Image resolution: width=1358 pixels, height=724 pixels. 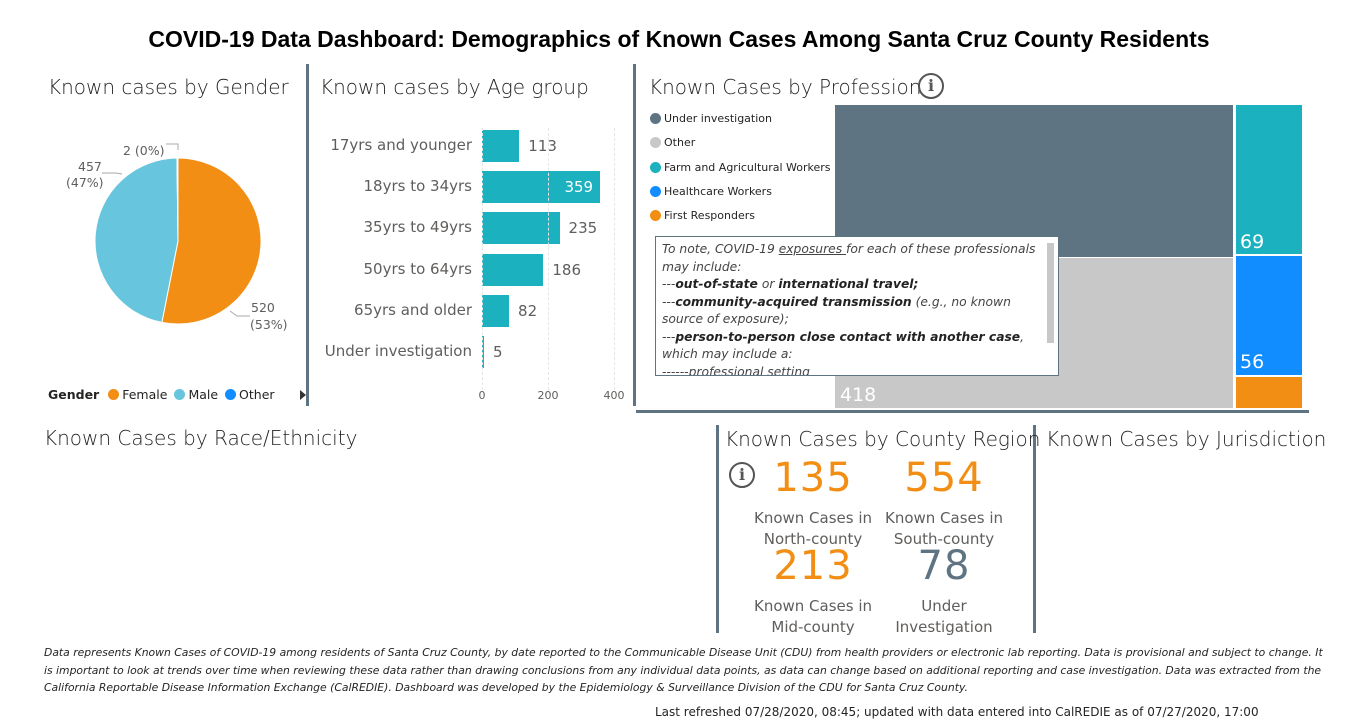 I want to click on treemap-first-responders, so click(x=1269, y=392).